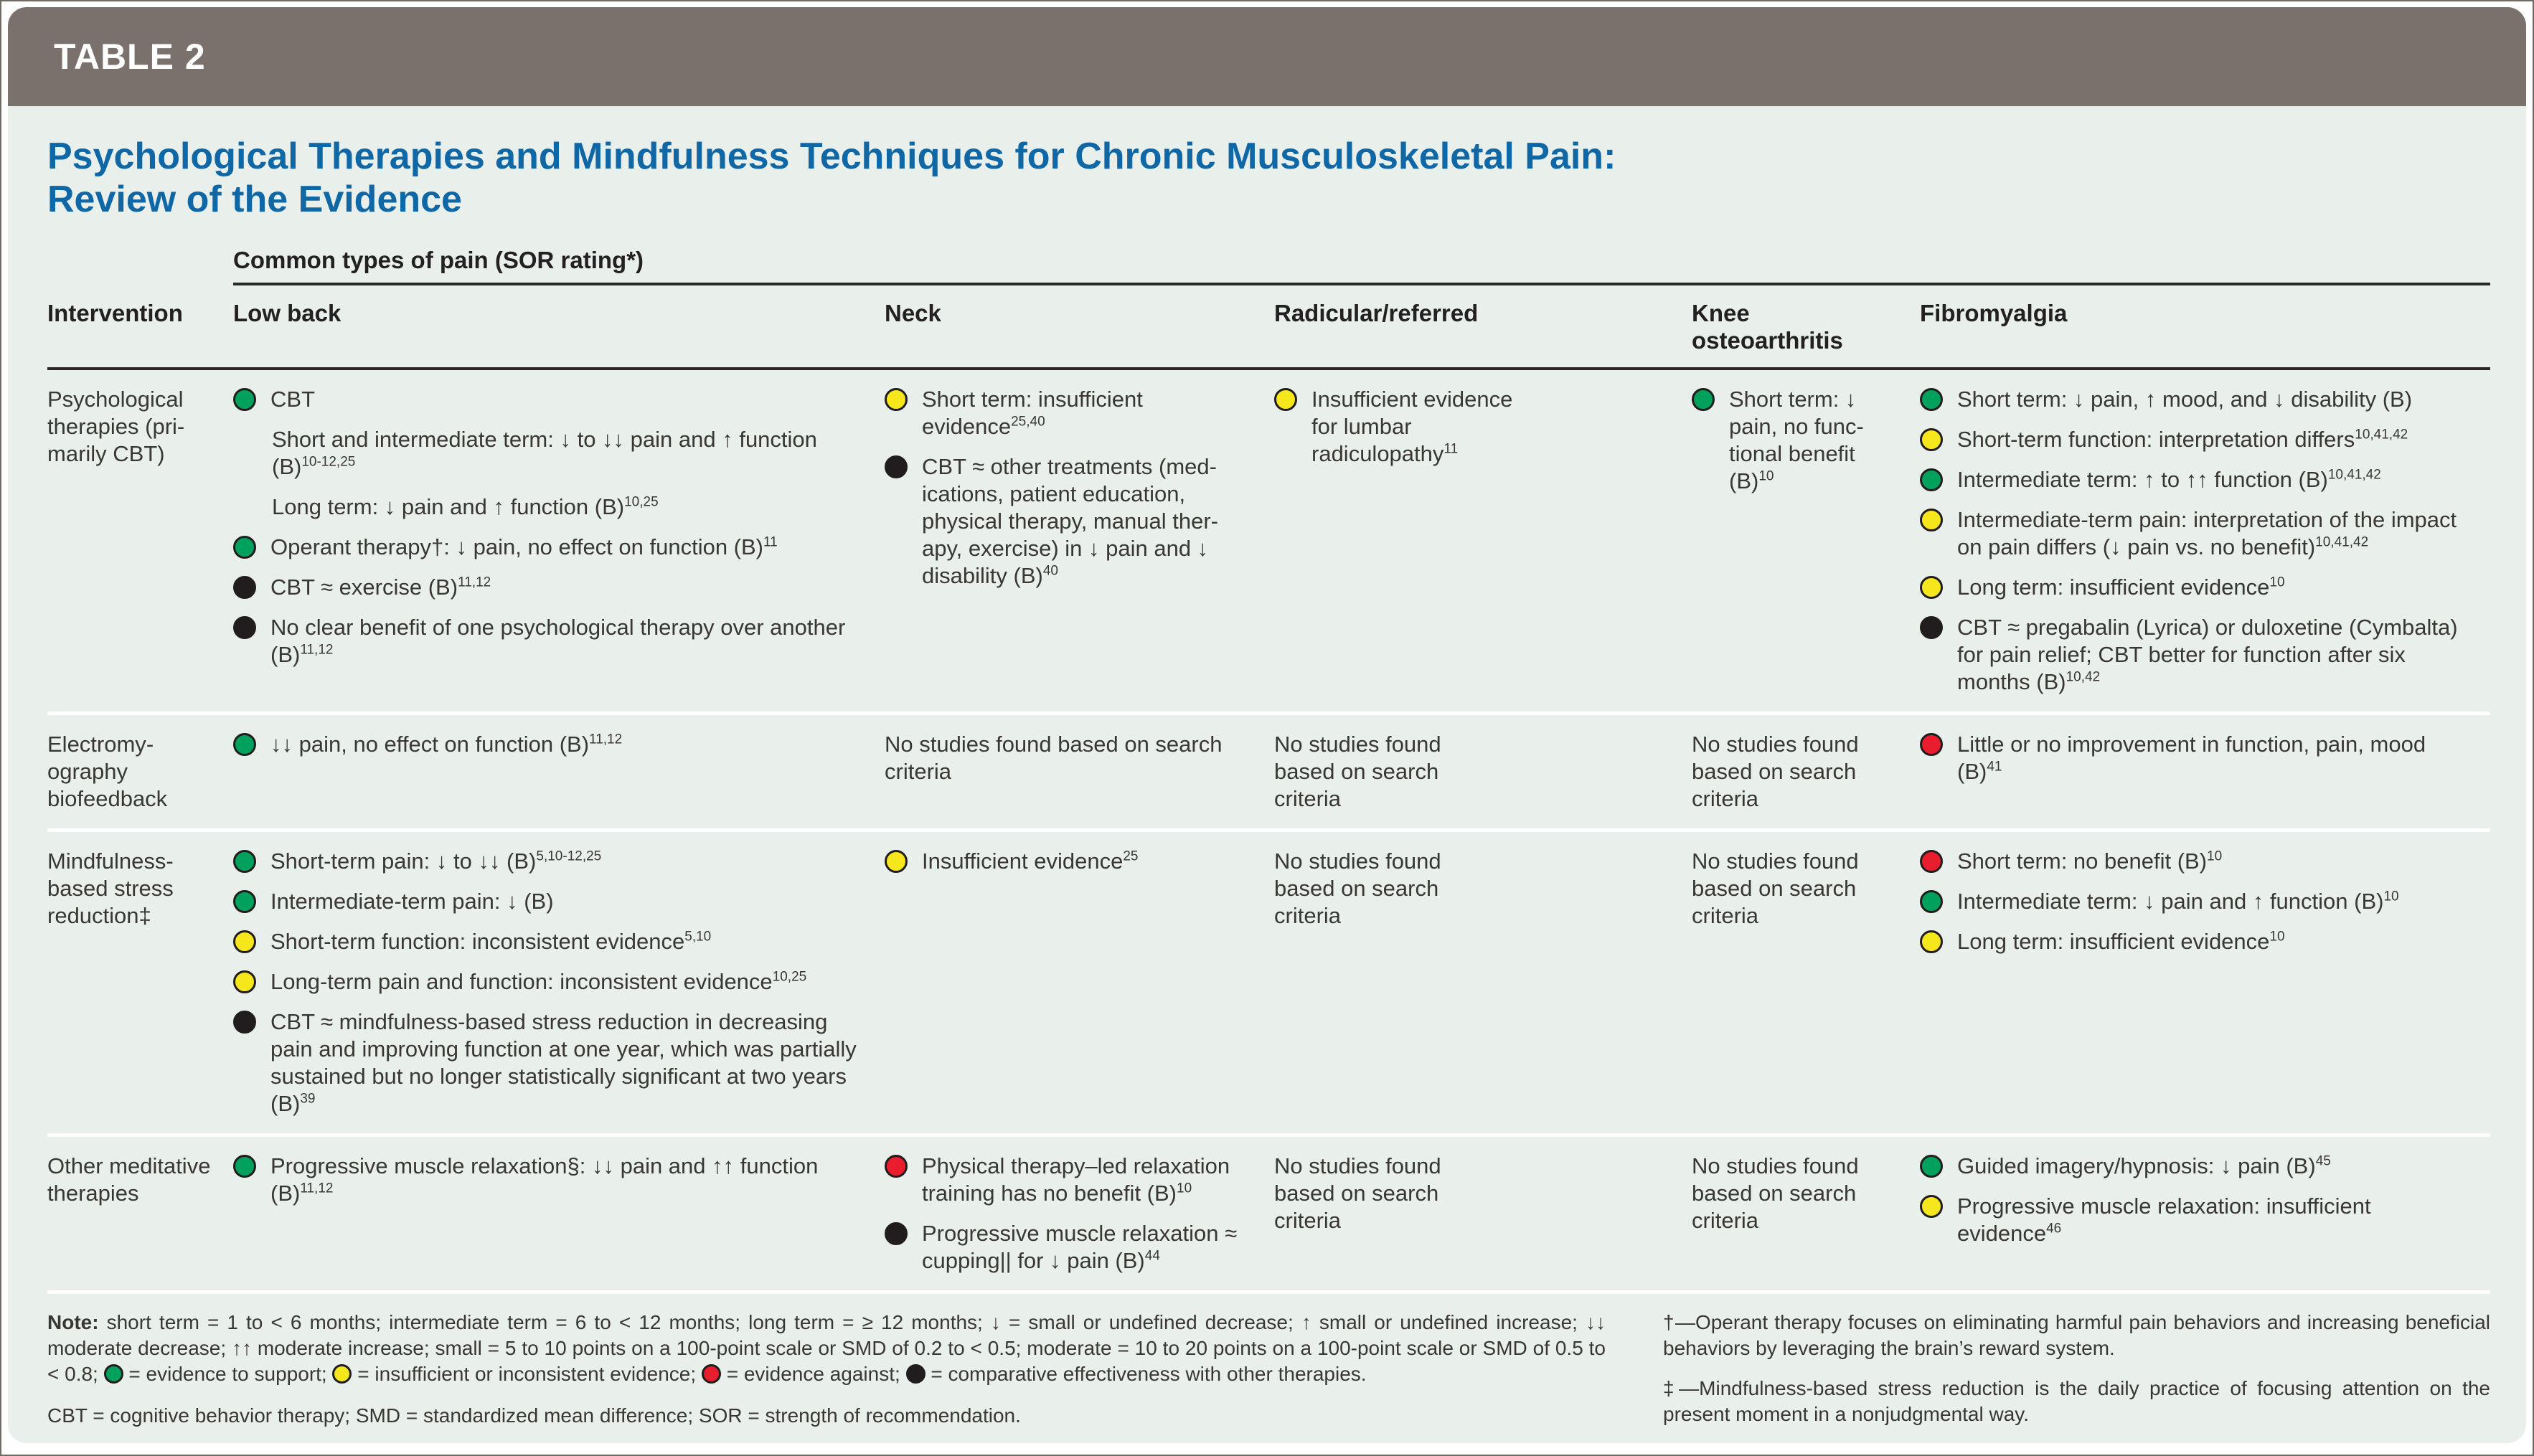  I want to click on evidence-item: Intermediate-term pain: ↓ (B), so click(545, 901).